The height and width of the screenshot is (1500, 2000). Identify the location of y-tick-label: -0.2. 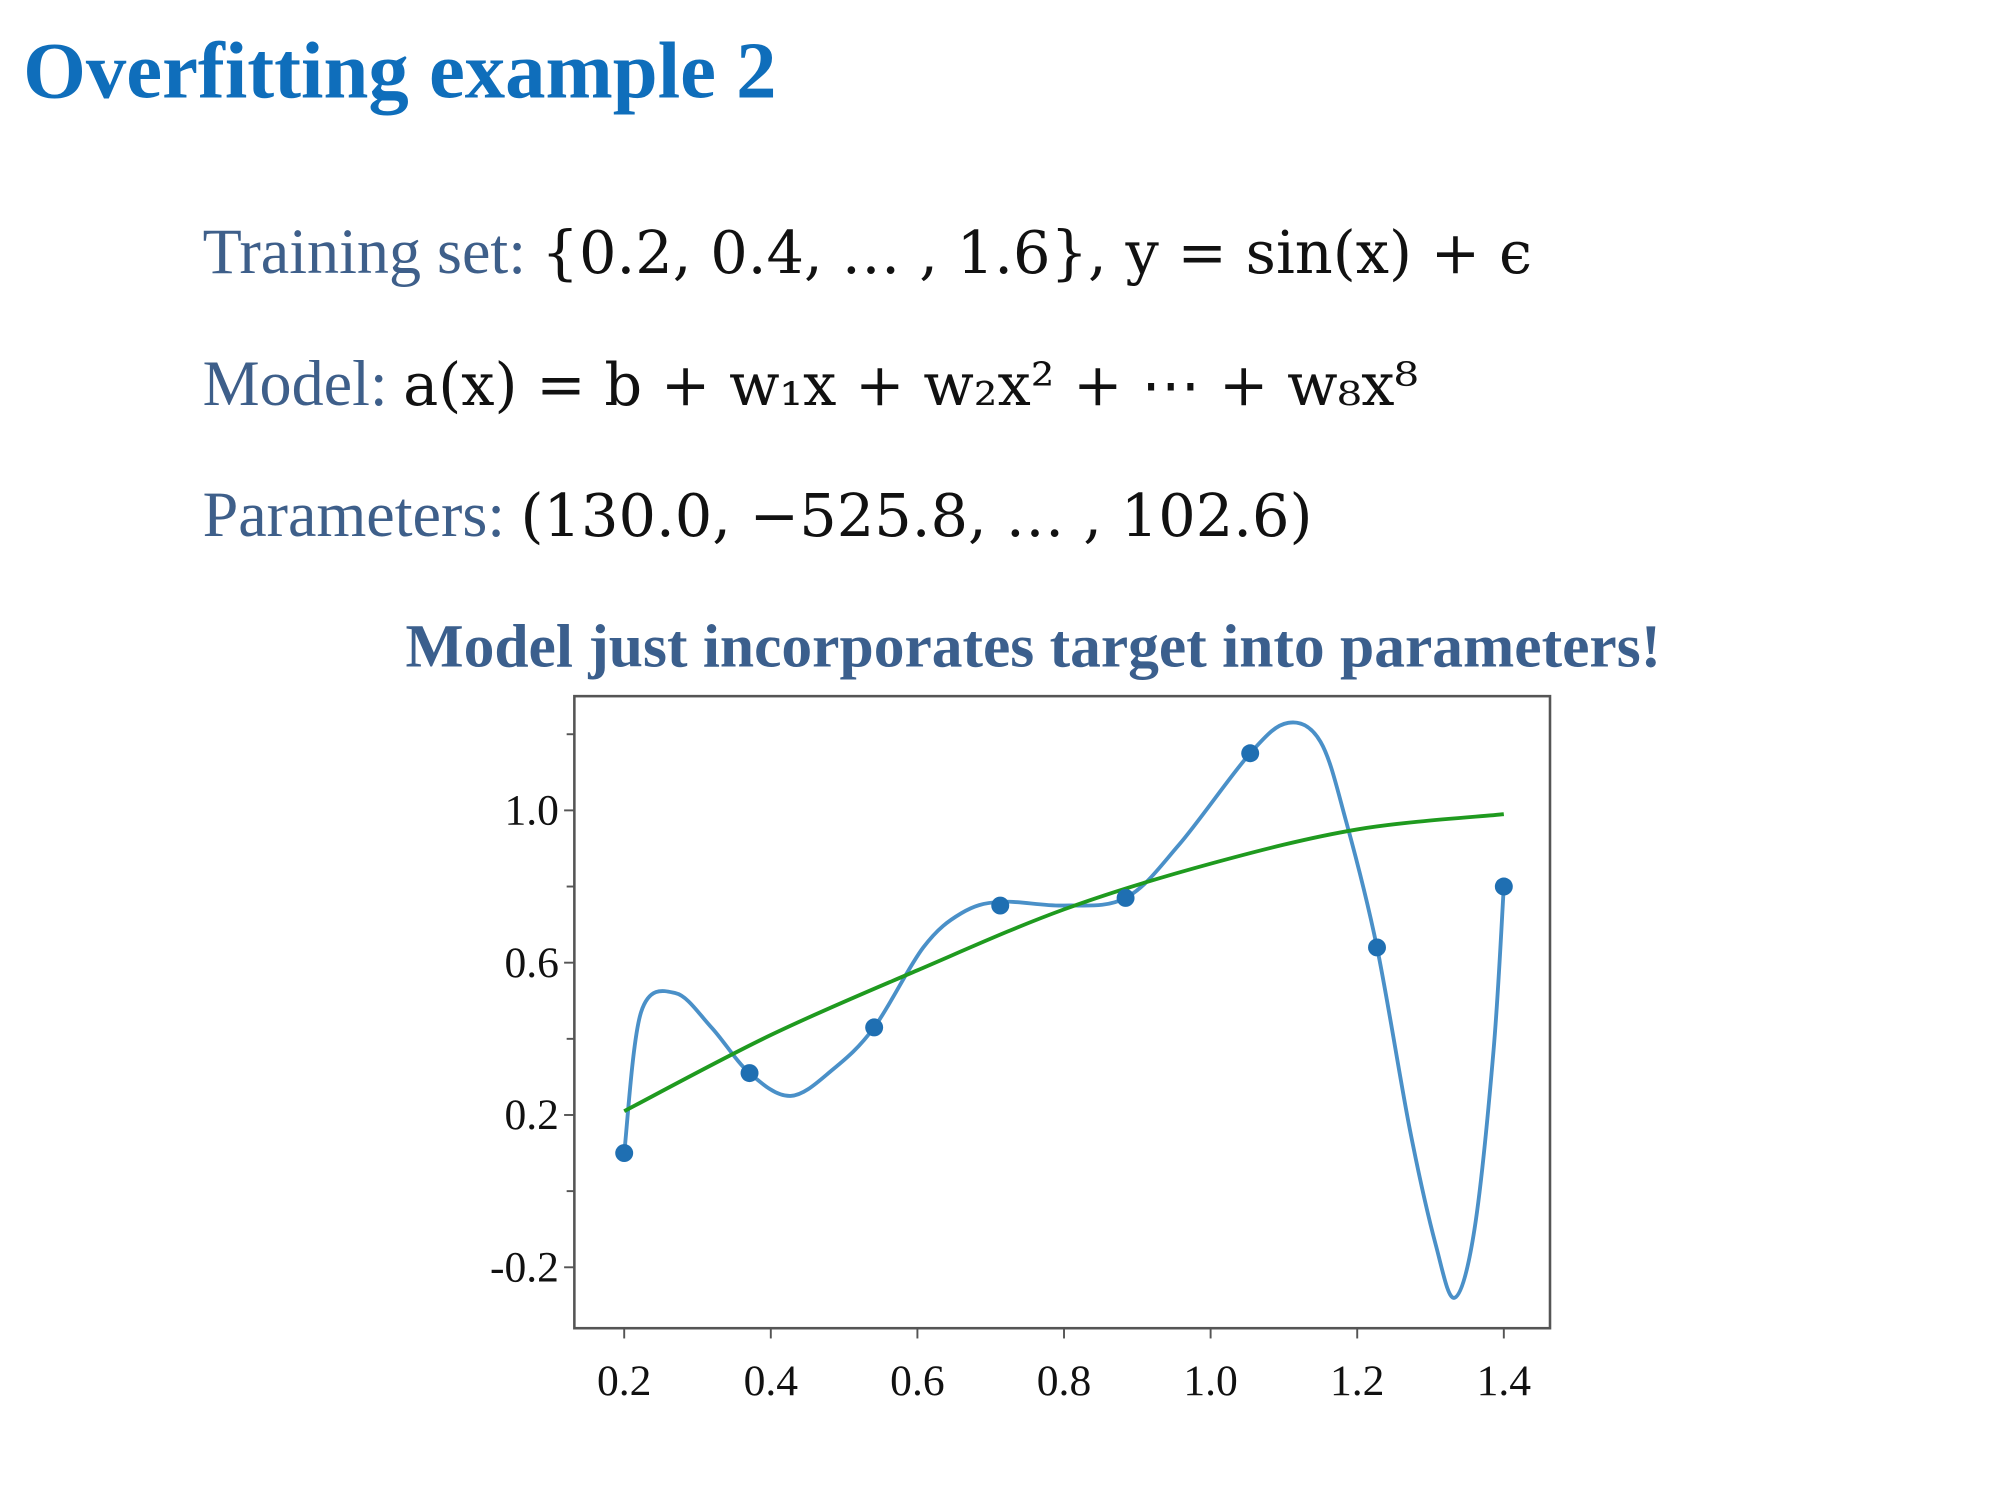
(524, 1267).